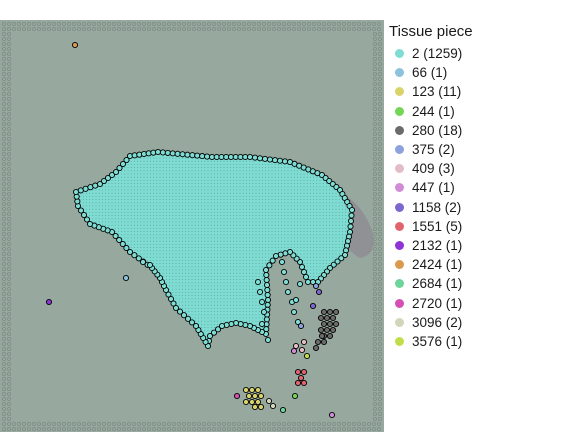 This screenshot has height=437, width=576. Describe the element at coordinates (479, 245) in the screenshot. I see `legend-item: 2132 (1)` at that location.